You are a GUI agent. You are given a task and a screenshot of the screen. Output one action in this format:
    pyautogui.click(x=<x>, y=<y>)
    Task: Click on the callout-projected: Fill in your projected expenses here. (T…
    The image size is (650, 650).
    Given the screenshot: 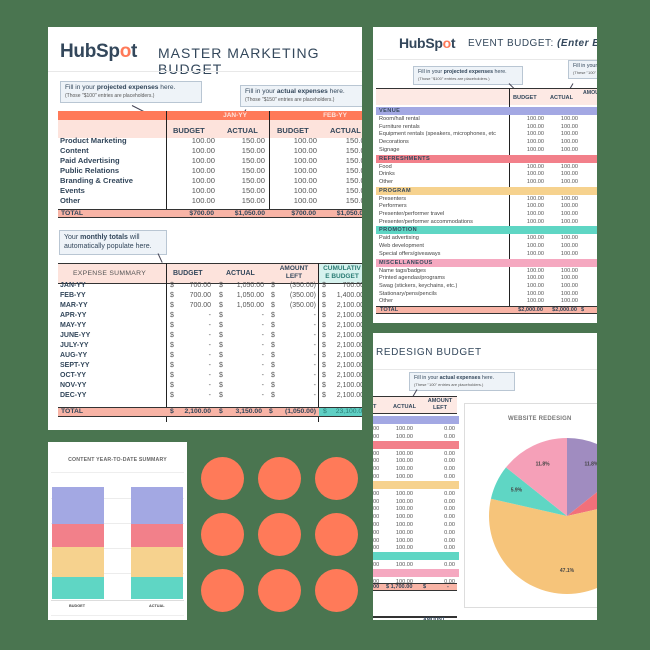 What is the action you would take?
    pyautogui.click(x=131, y=92)
    